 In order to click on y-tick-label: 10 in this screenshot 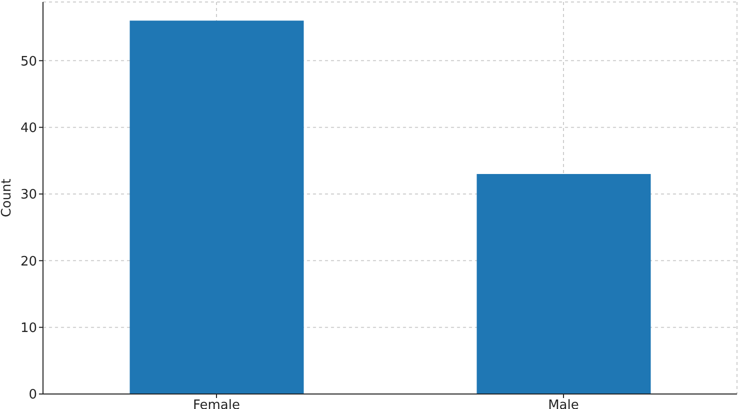, I will do `click(28, 328)`.